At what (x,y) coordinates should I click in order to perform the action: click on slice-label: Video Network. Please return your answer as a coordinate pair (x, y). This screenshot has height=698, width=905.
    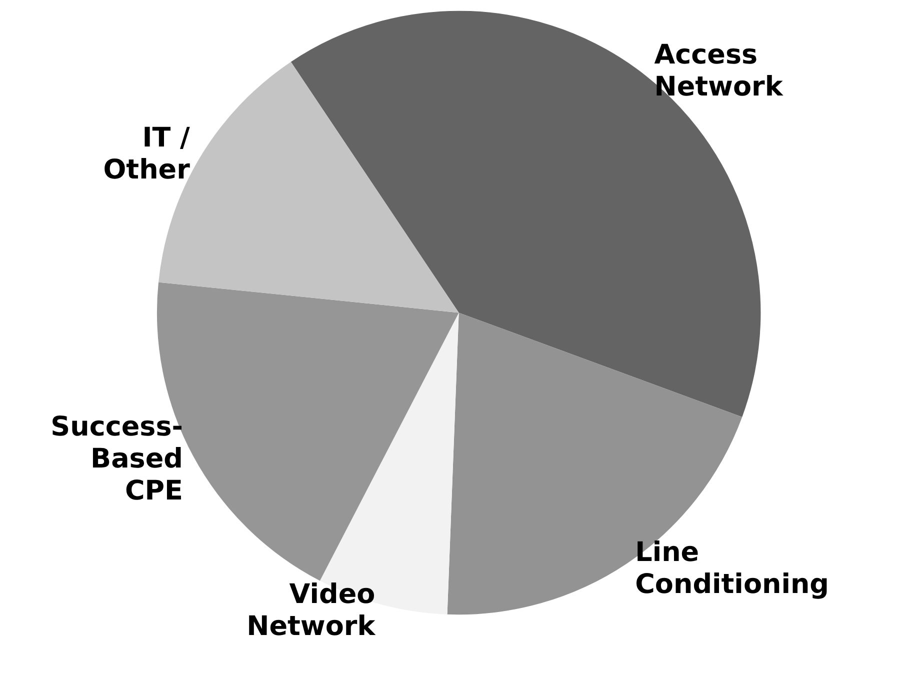
    Looking at the image, I should click on (311, 610).